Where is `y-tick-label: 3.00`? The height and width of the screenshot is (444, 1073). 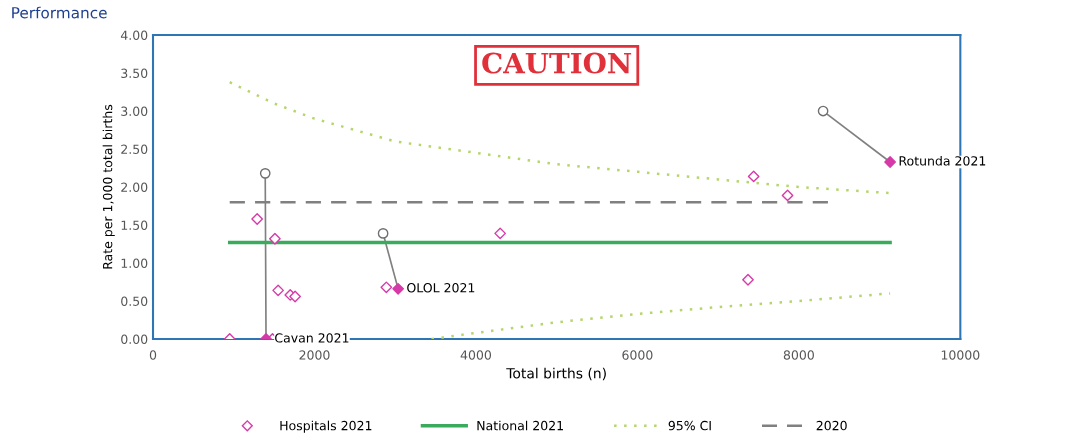
y-tick-label: 3.00 is located at coordinates (134, 111).